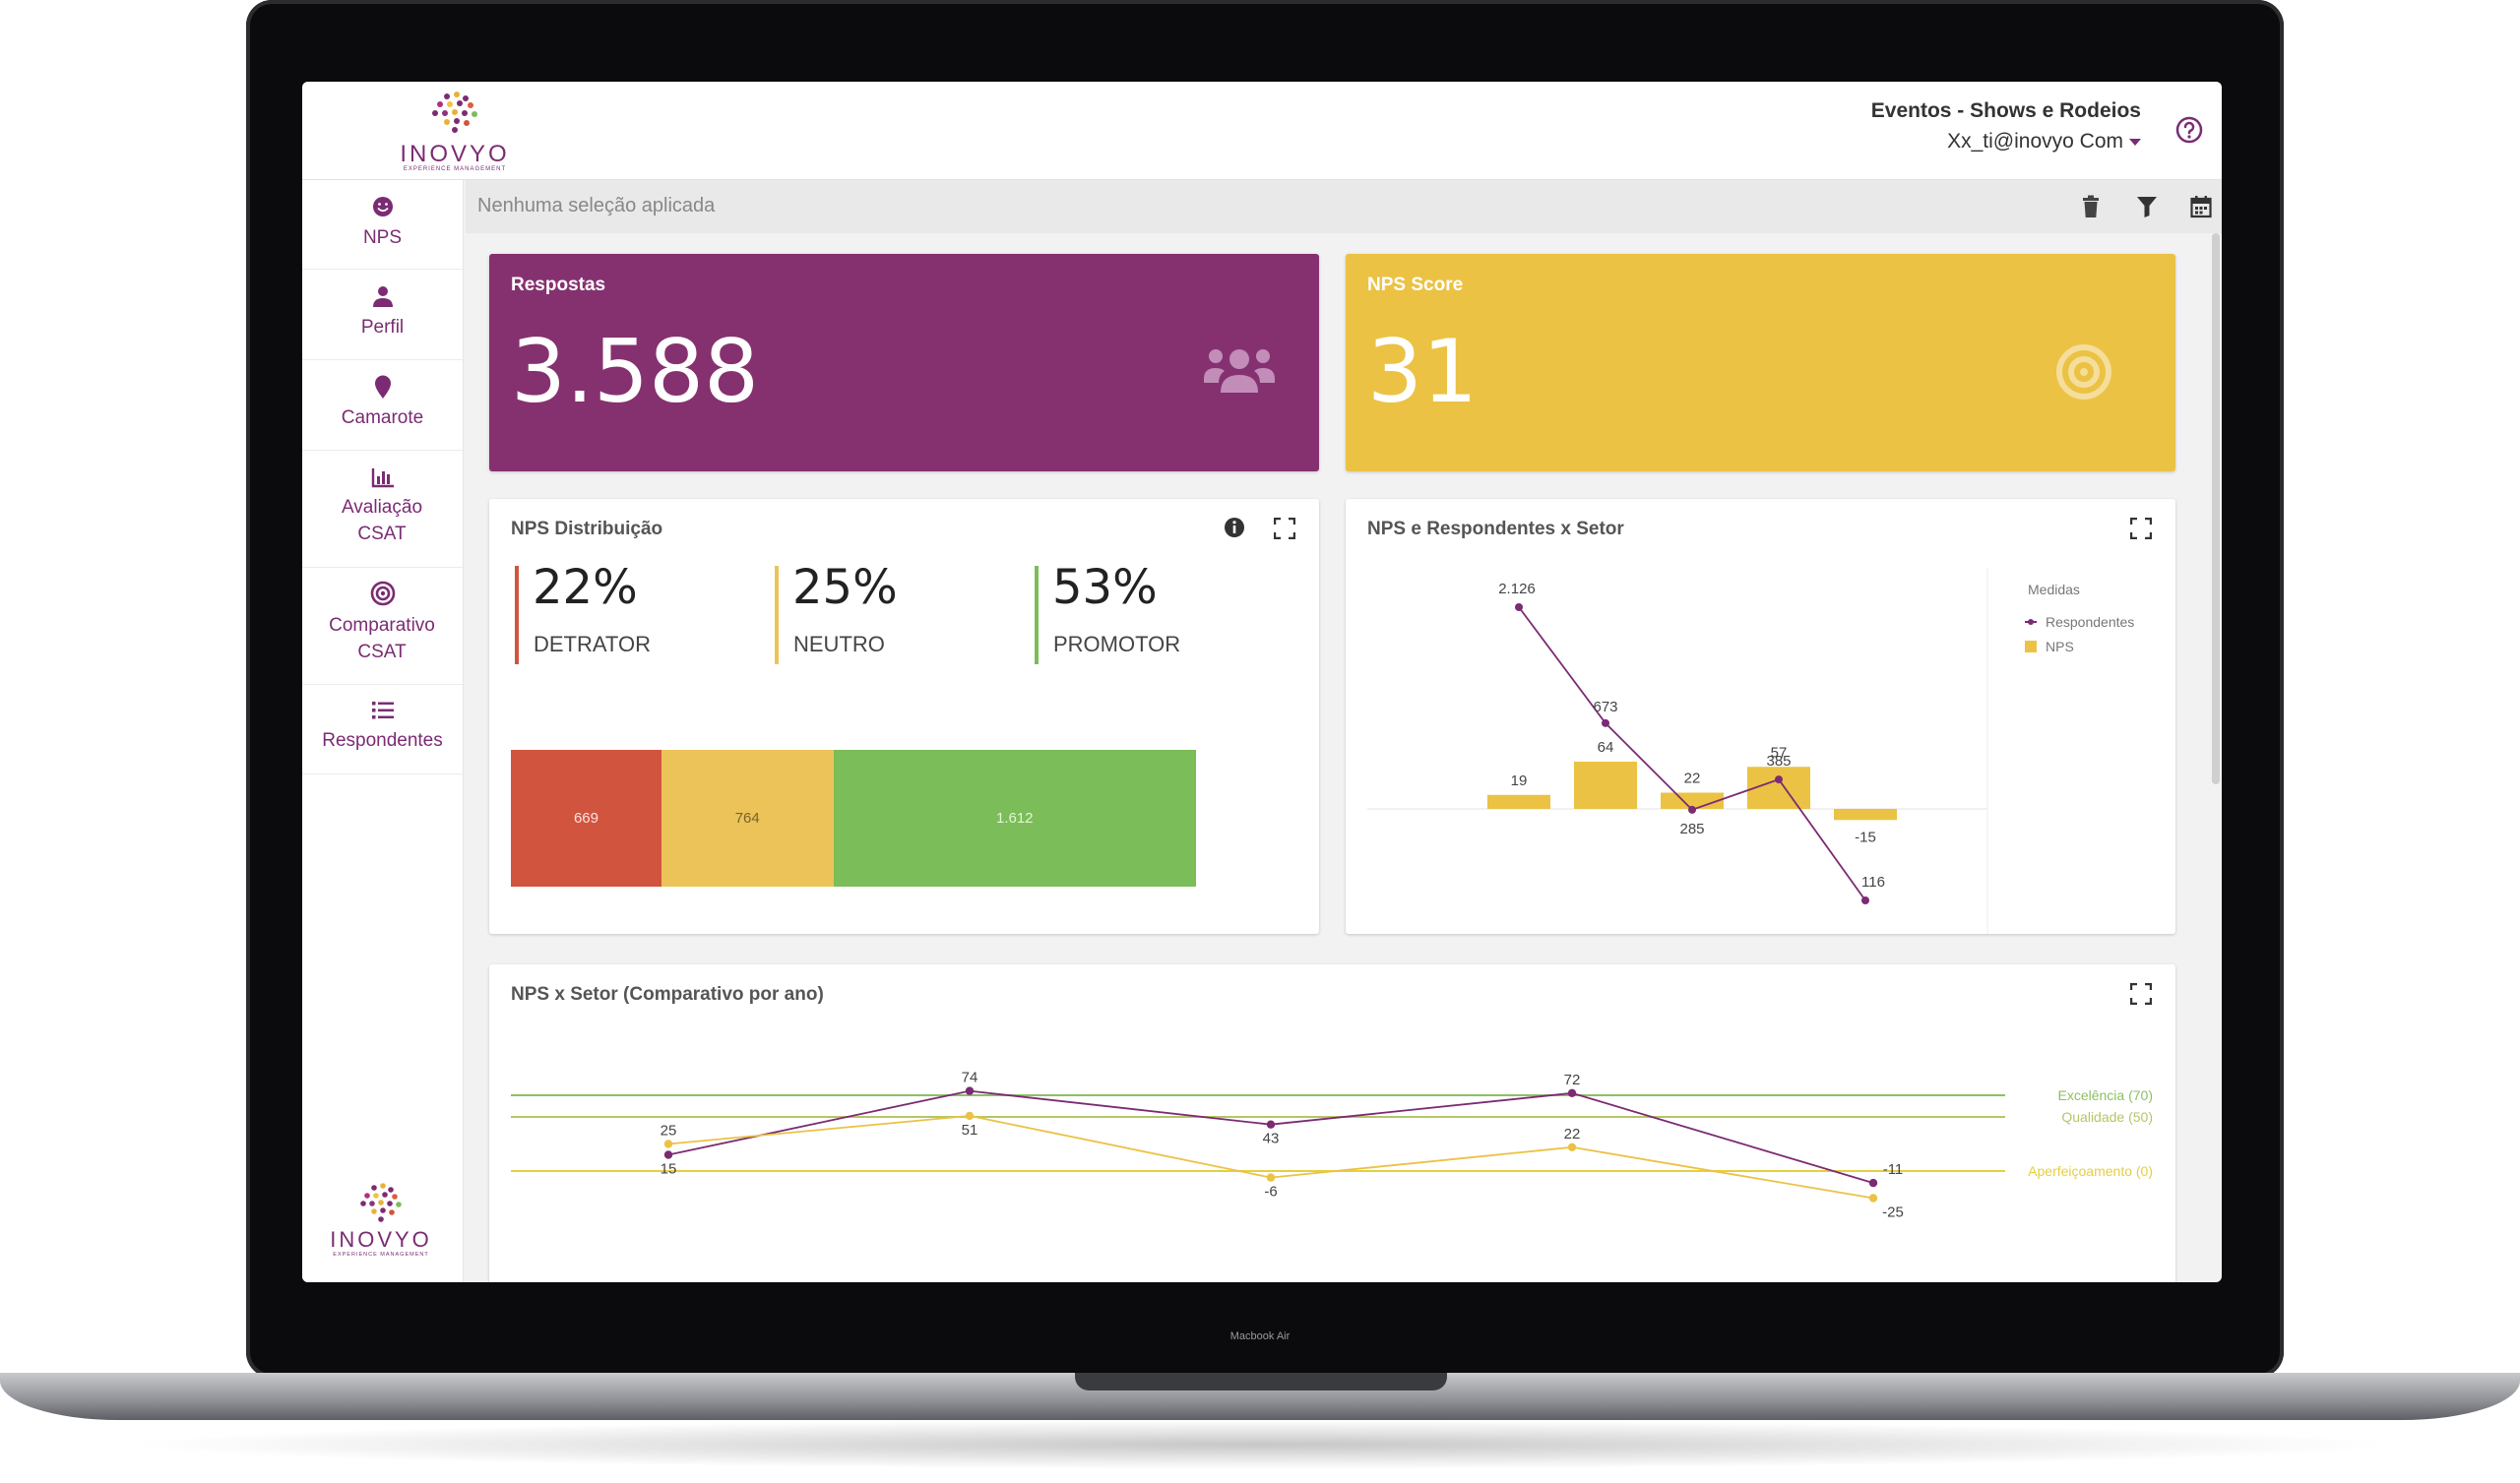 This screenshot has width=2520, height=1483. What do you see at coordinates (2031, 622) in the screenshot?
I see `legend-point-marker` at bounding box center [2031, 622].